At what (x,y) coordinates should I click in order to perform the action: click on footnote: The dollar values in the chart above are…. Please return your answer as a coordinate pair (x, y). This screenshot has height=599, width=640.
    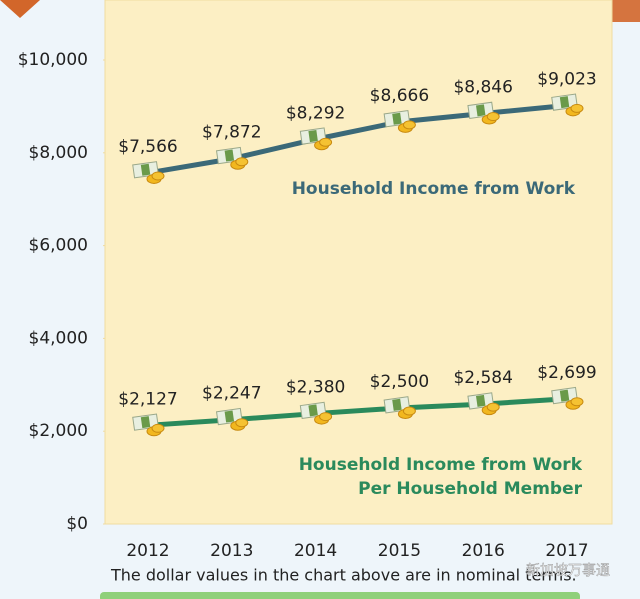
    Looking at the image, I should click on (343, 575).